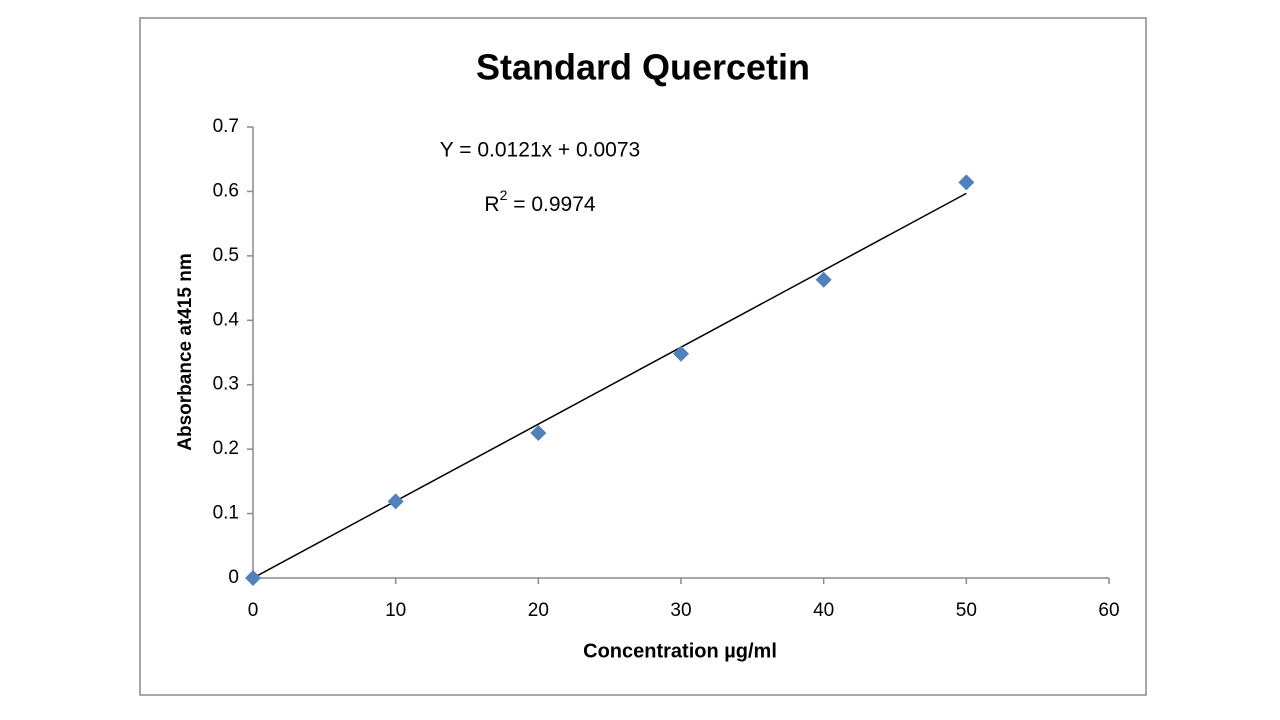  Describe the element at coordinates (226, 190) in the screenshot. I see `y-tick-label: 0.6` at that location.